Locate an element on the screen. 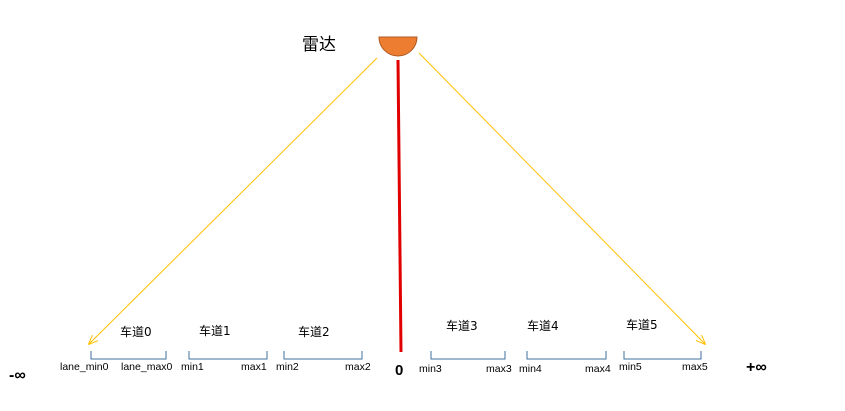  negative-infinity-label: -∞ is located at coordinates (17, 375).